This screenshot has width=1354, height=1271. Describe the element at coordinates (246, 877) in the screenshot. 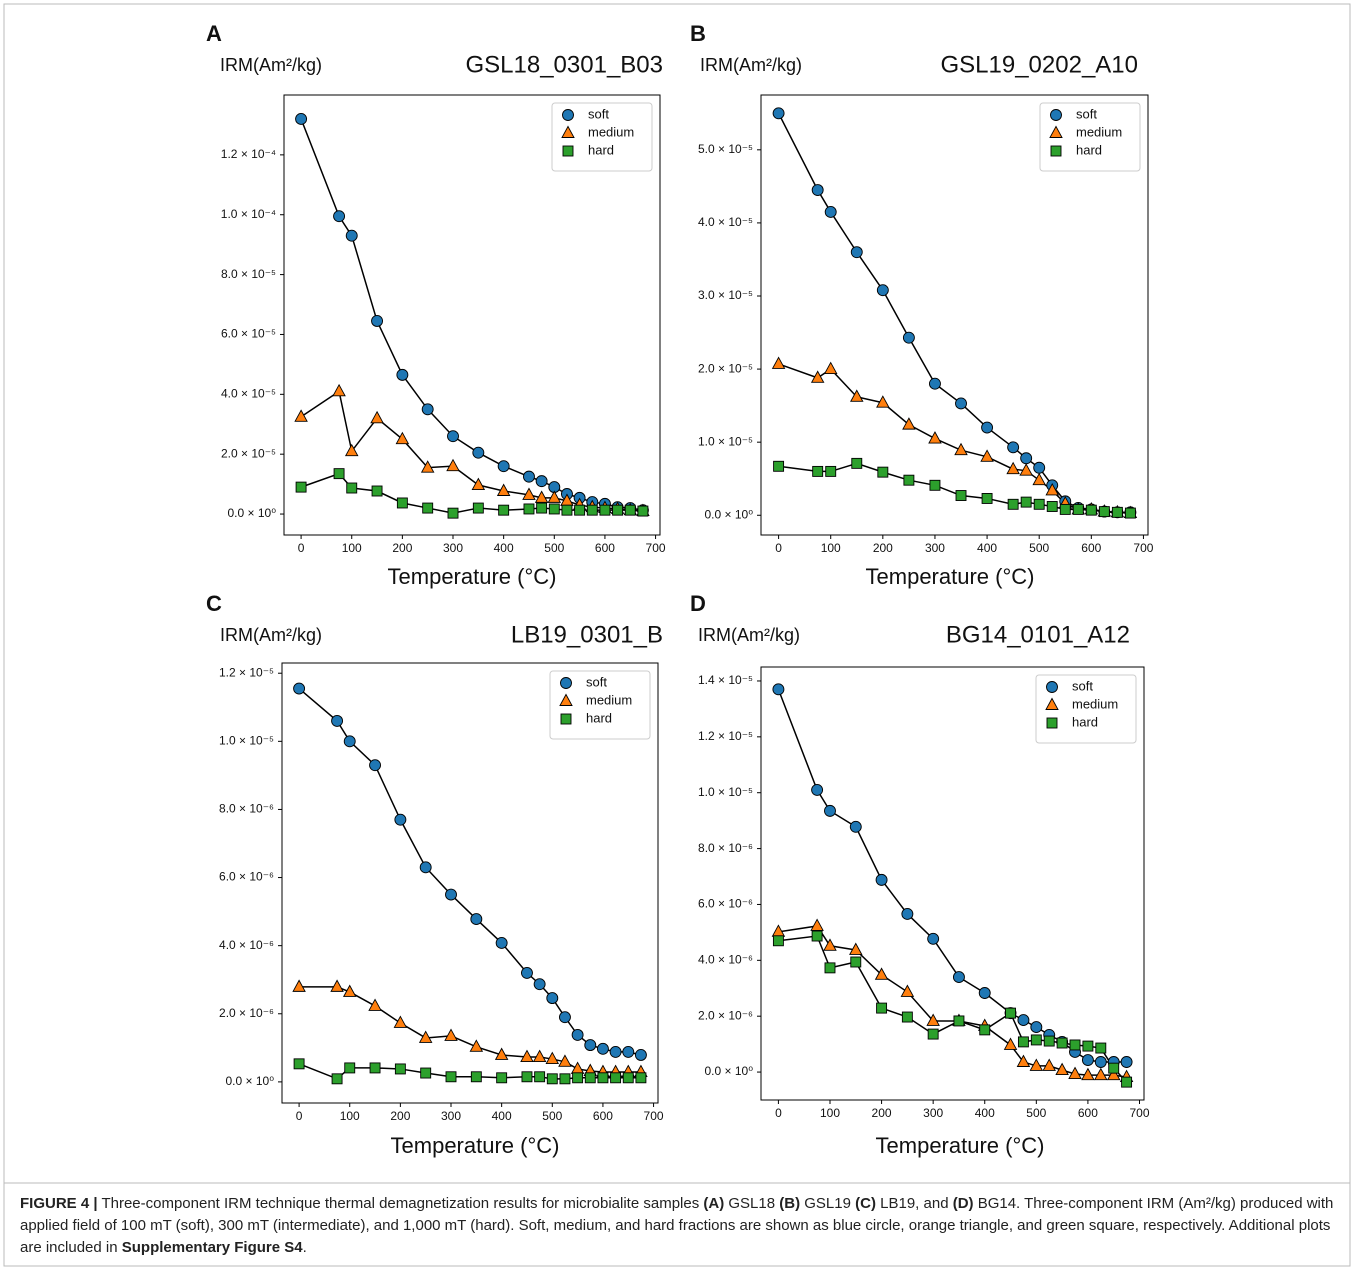

I see `y-tick-label: 6.0 × 10⁻⁶` at that location.